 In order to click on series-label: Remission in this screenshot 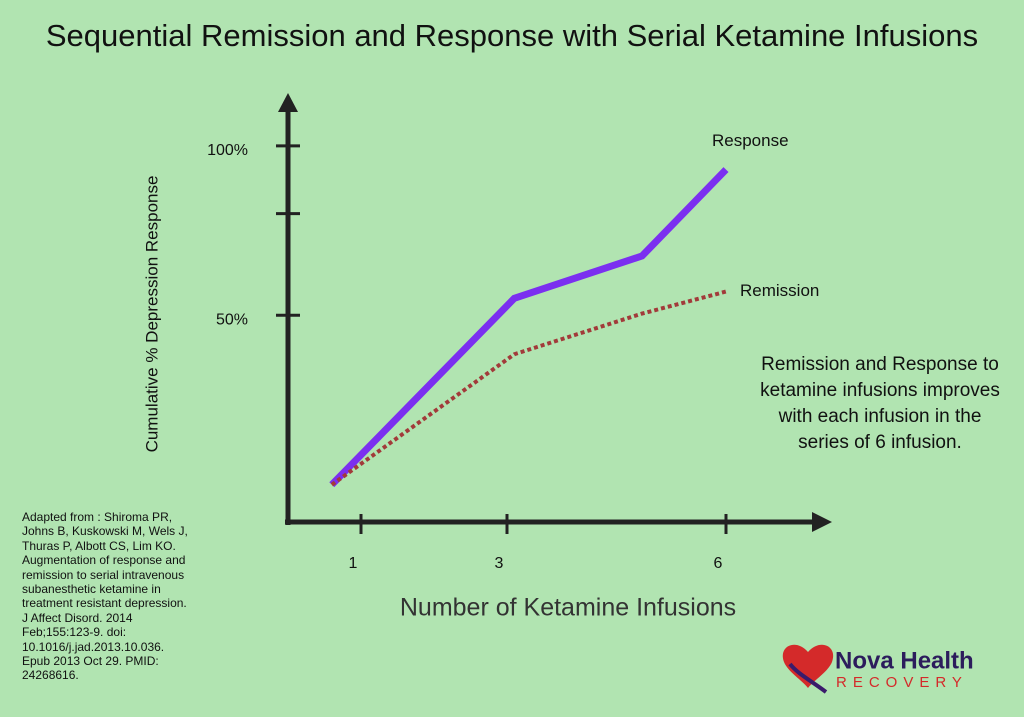, I will do `click(779, 290)`.